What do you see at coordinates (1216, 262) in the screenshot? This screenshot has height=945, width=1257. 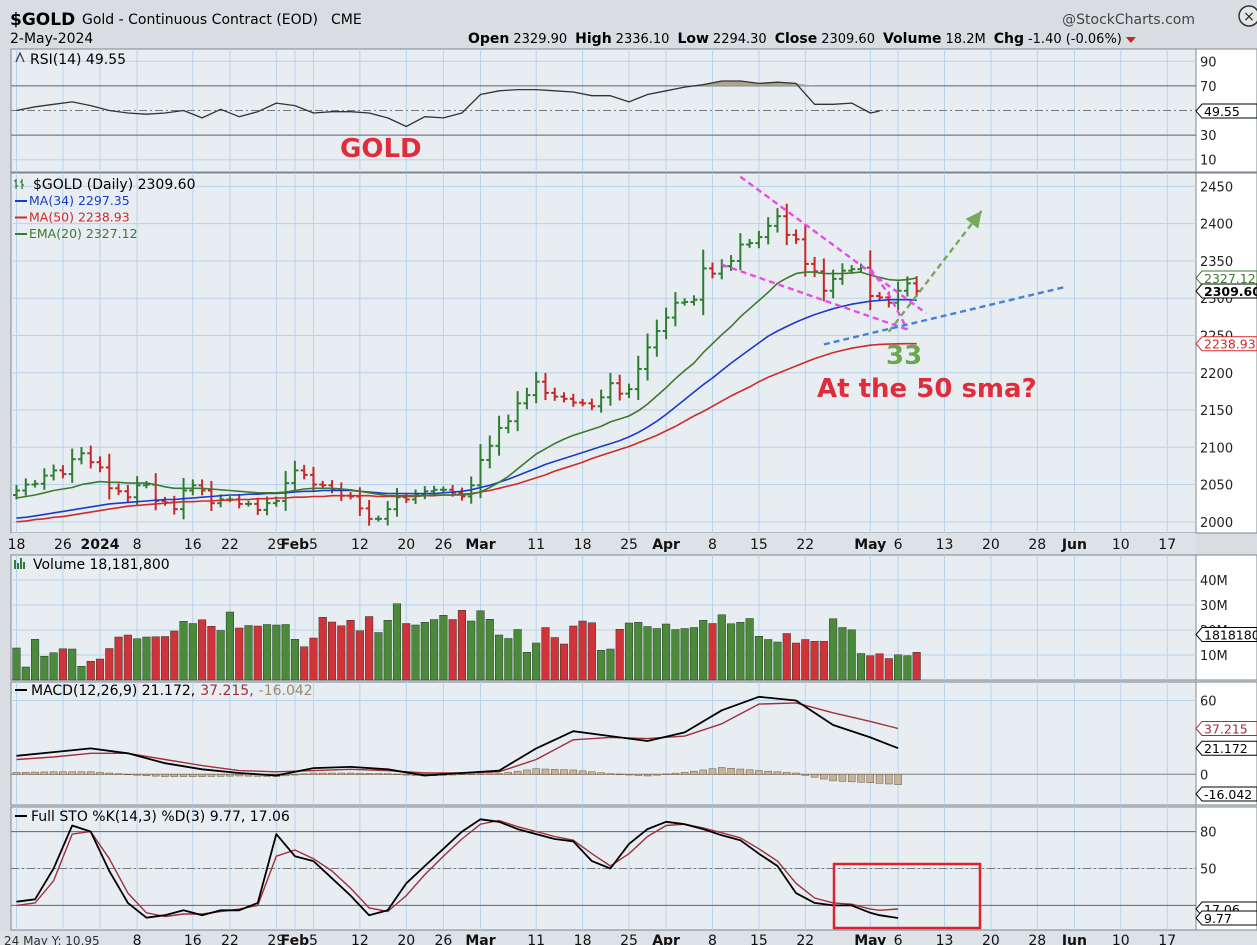 I see `y-tick-label: 2350` at bounding box center [1216, 262].